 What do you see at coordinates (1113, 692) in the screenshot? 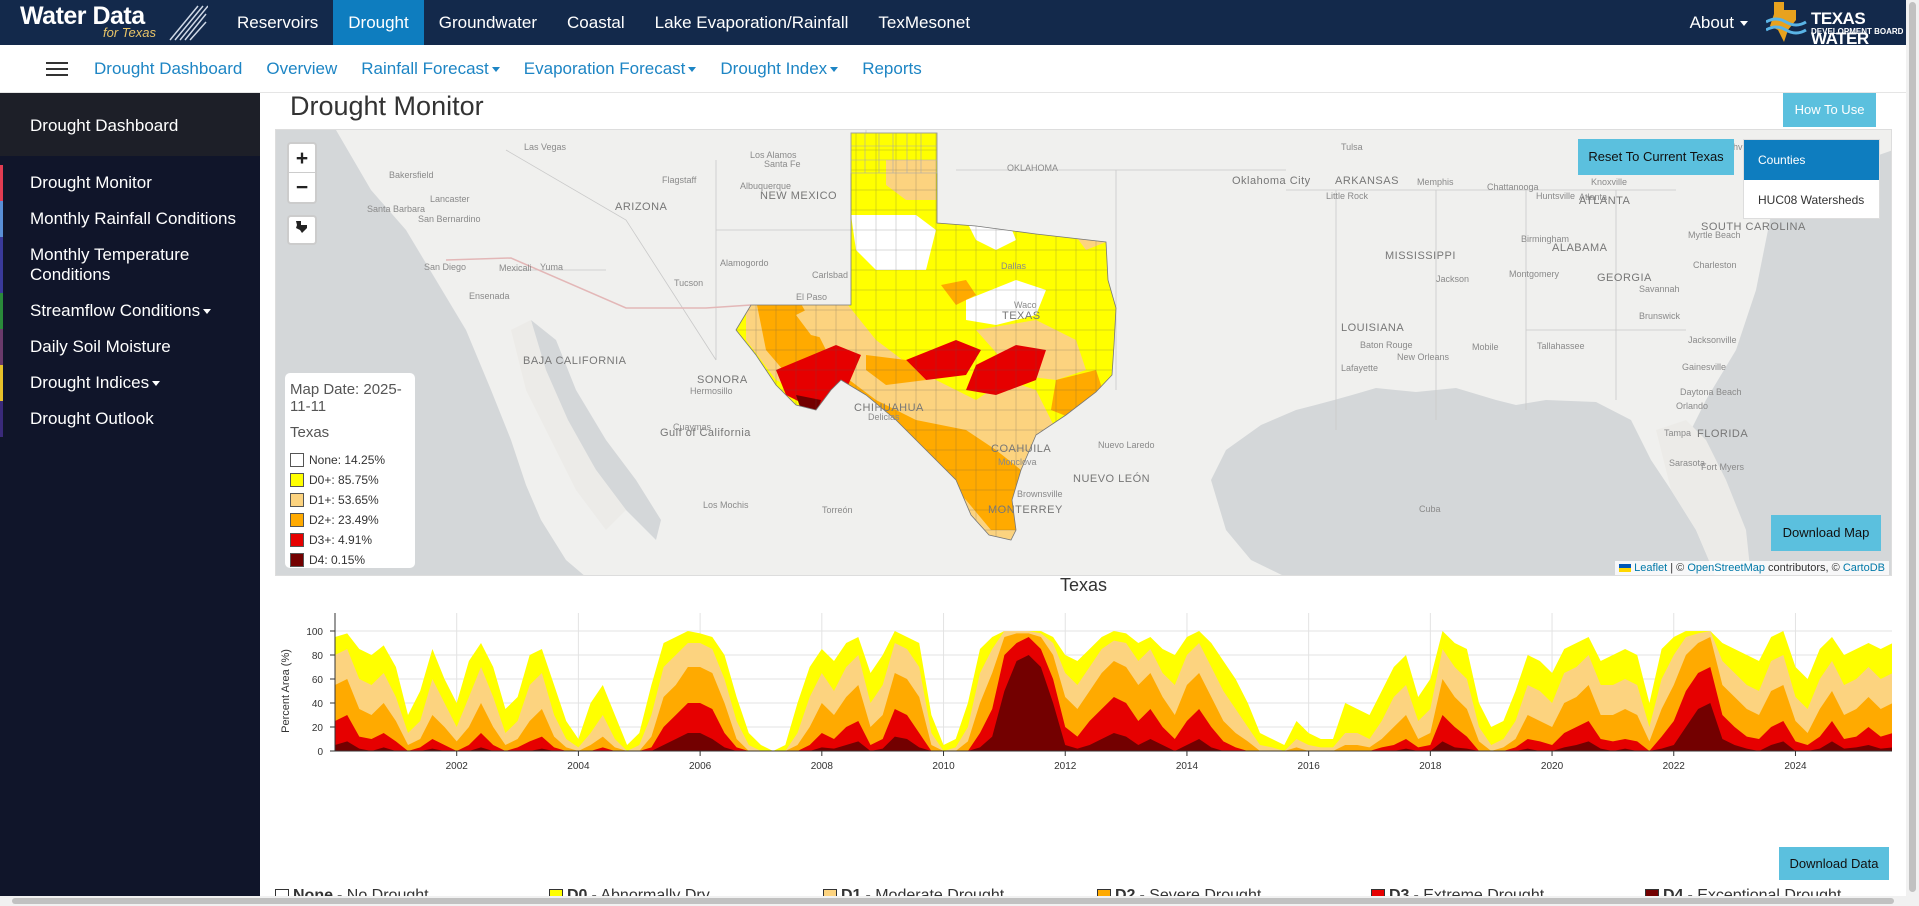
I see `area-series-d2` at bounding box center [1113, 692].